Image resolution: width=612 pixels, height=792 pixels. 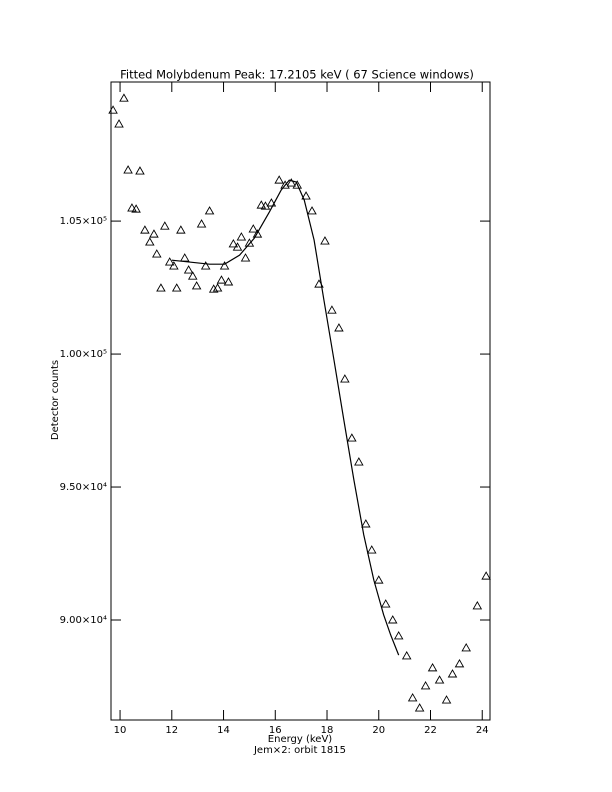 What do you see at coordinates (482, 730) in the screenshot?
I see `x-tick-label: 24` at bounding box center [482, 730].